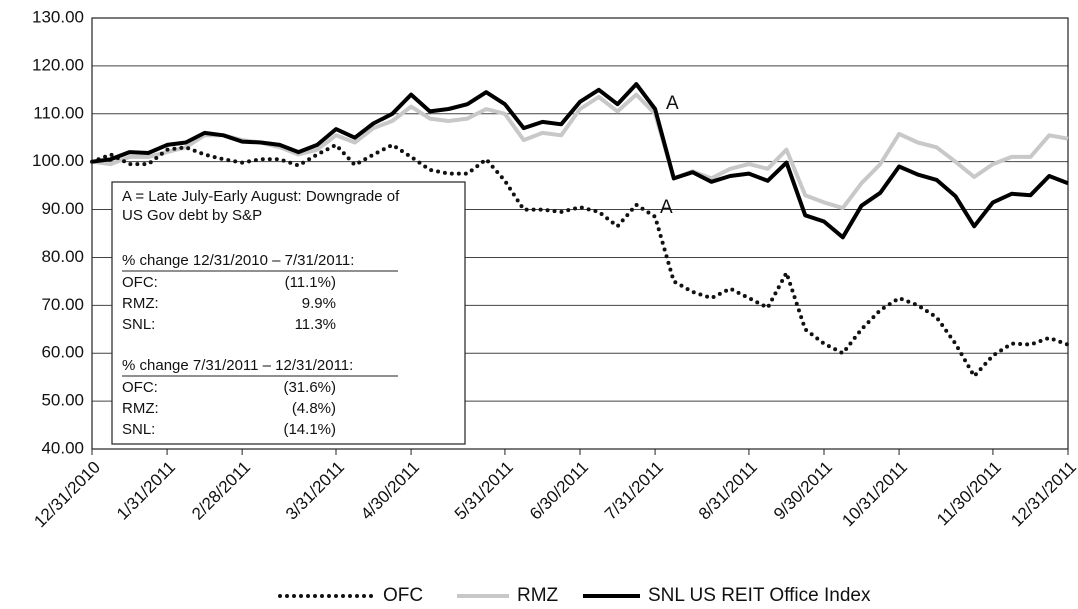 The height and width of the screenshot is (609, 1078). I want to click on x-tick-label: 12/31/2010, so click(67, 495).